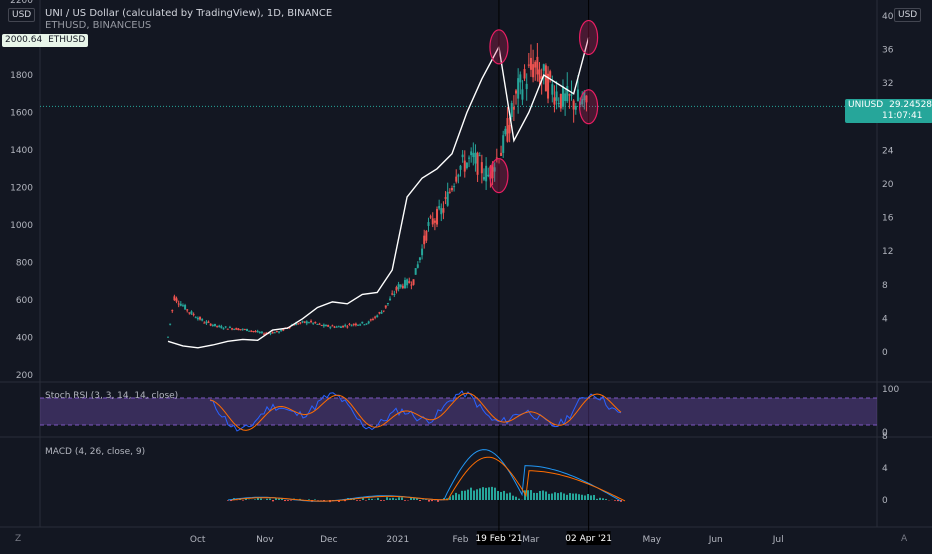 The image size is (932, 554). Describe the element at coordinates (907, 15) in the screenshot. I see `right-unit-label: USD` at that location.